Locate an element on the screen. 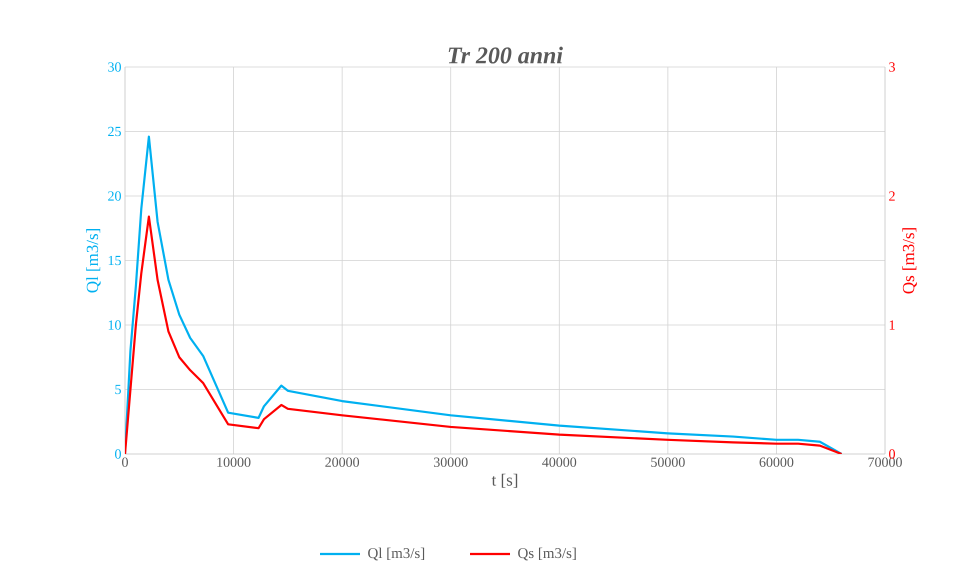 The height and width of the screenshot is (574, 958). y-tick-label: 20 is located at coordinates (114, 196).